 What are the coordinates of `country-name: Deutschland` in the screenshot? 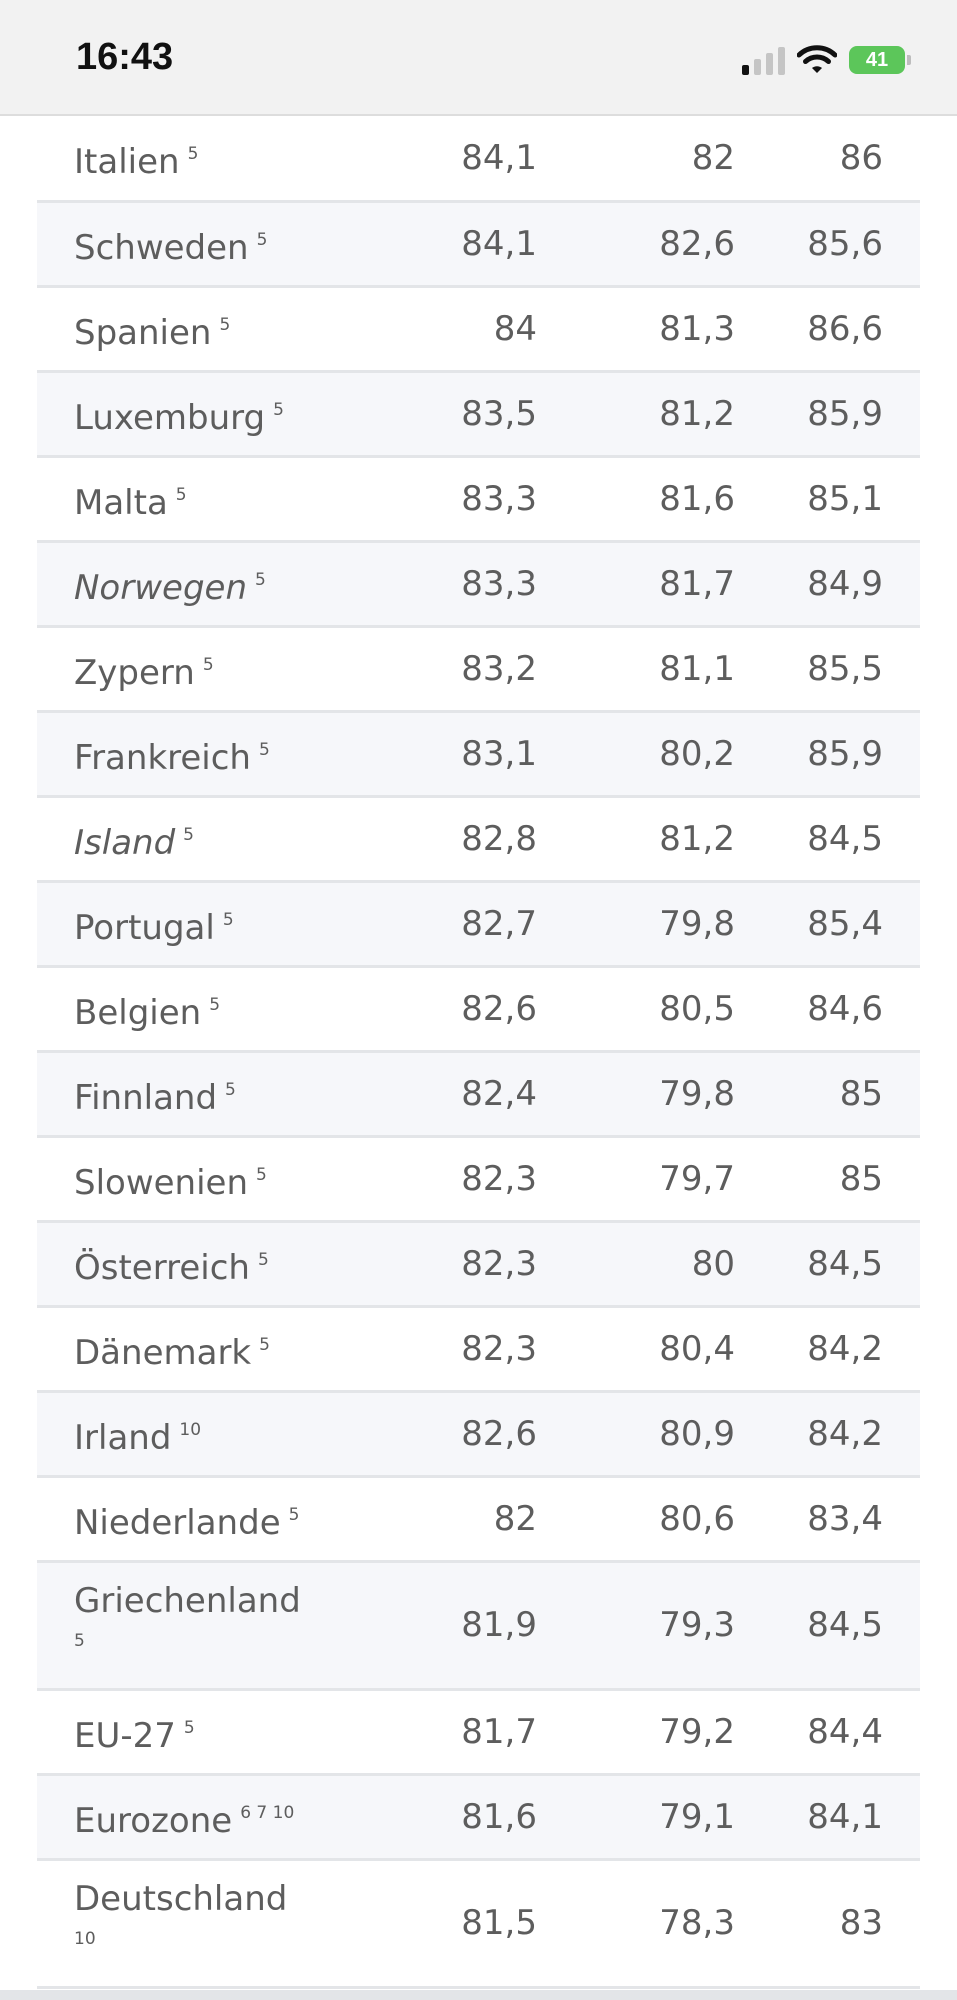 It's located at (181, 1899).